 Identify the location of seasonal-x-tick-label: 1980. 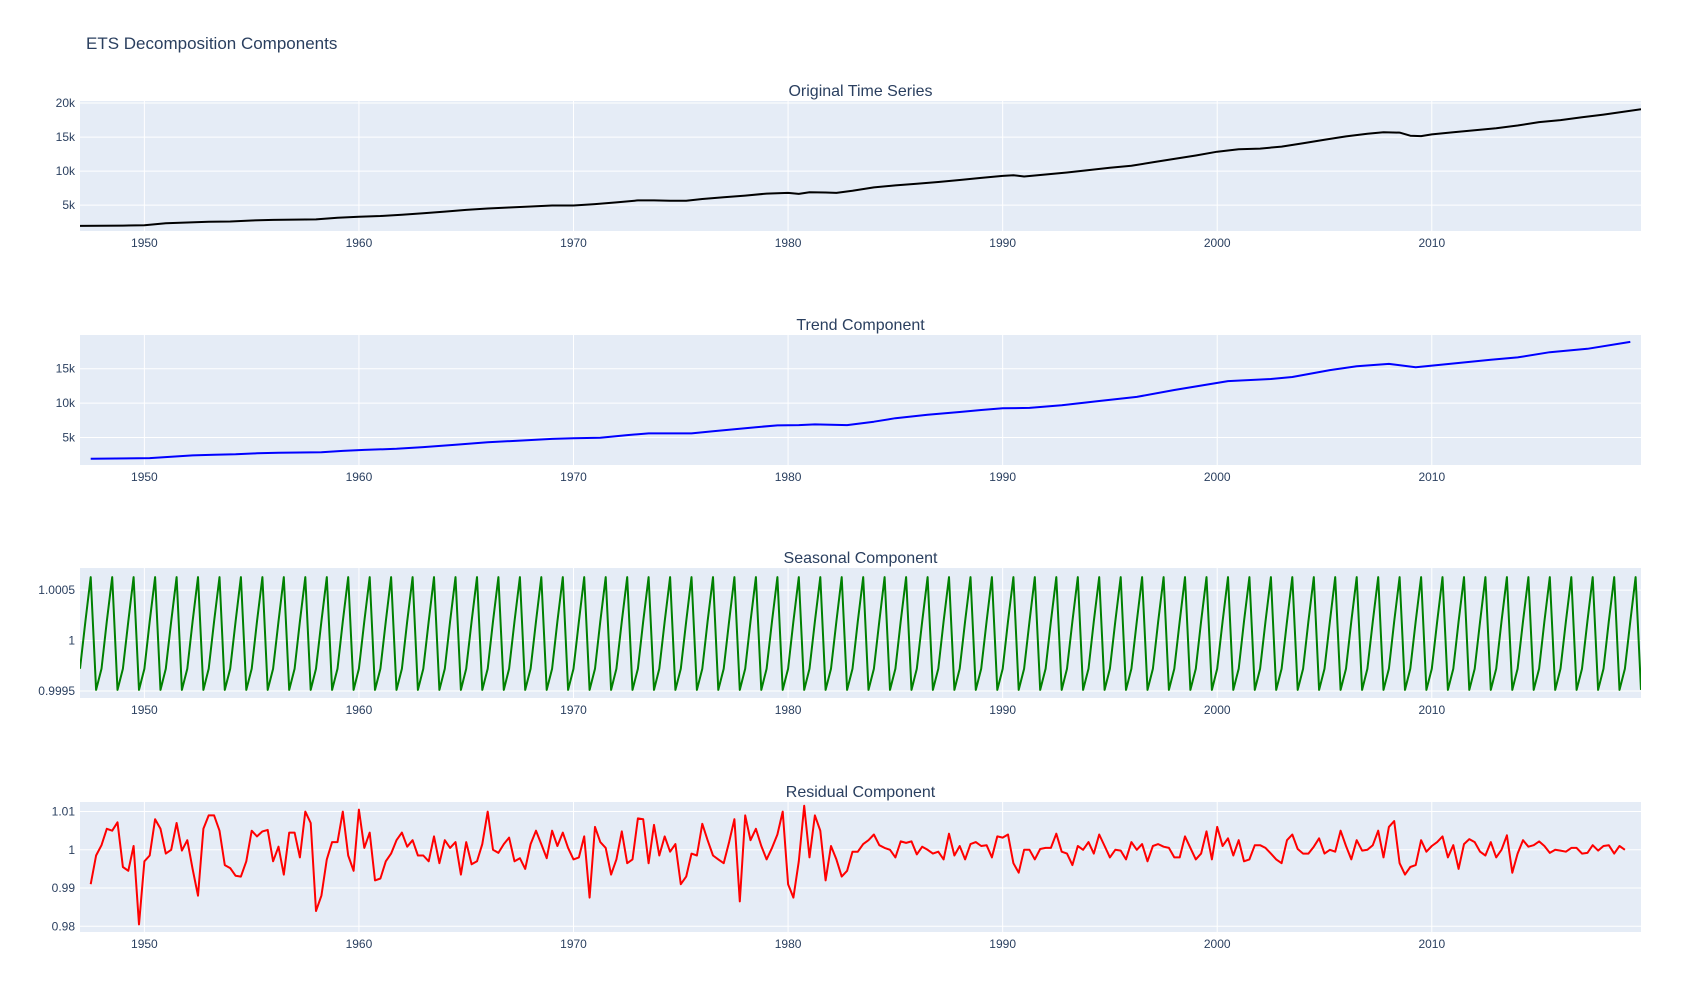
(788, 710).